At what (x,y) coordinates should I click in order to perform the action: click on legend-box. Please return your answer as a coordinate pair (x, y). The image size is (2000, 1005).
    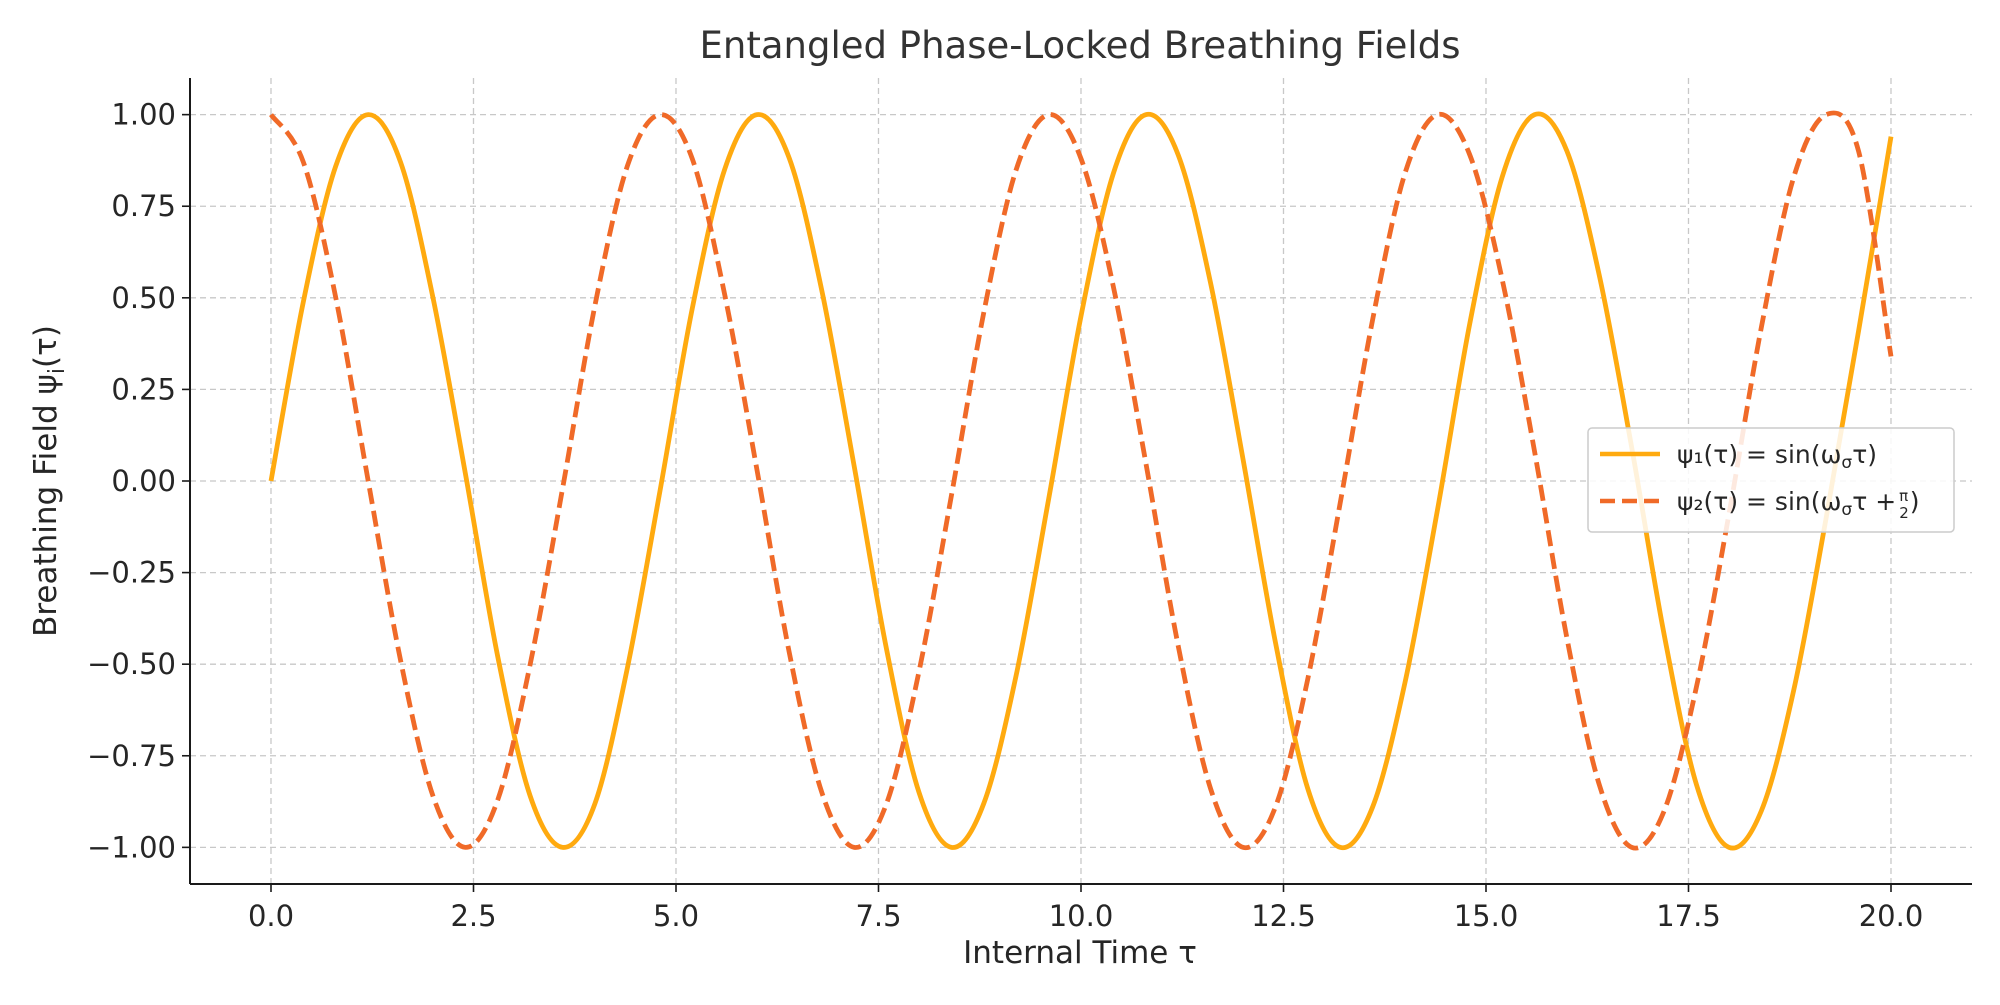
    Looking at the image, I should click on (1771, 480).